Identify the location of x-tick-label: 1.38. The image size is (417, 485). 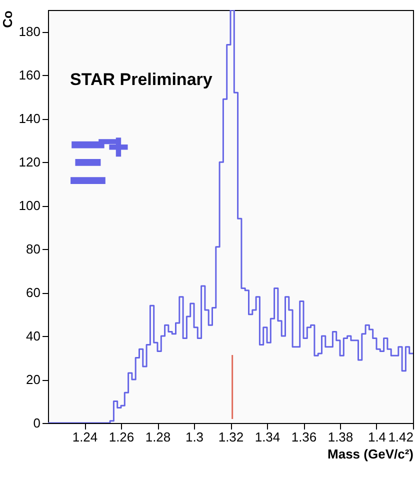
(341, 437).